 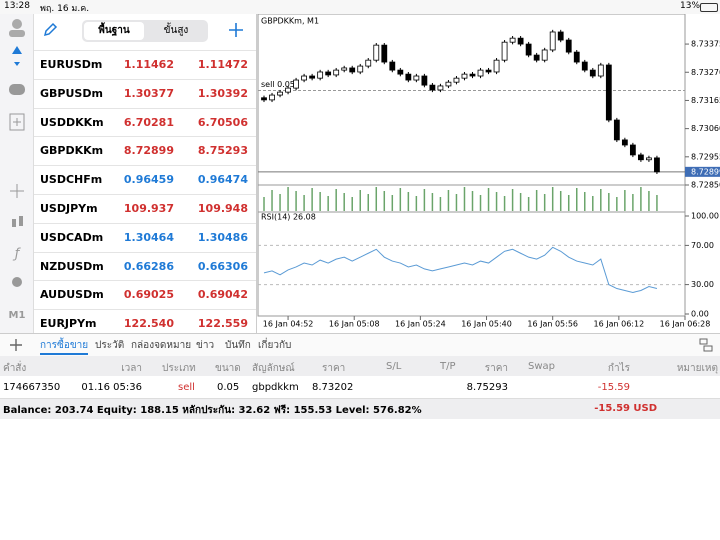 What do you see at coordinates (705, 216) in the screenshot?
I see `rsi-tick-label: 100.00` at bounding box center [705, 216].